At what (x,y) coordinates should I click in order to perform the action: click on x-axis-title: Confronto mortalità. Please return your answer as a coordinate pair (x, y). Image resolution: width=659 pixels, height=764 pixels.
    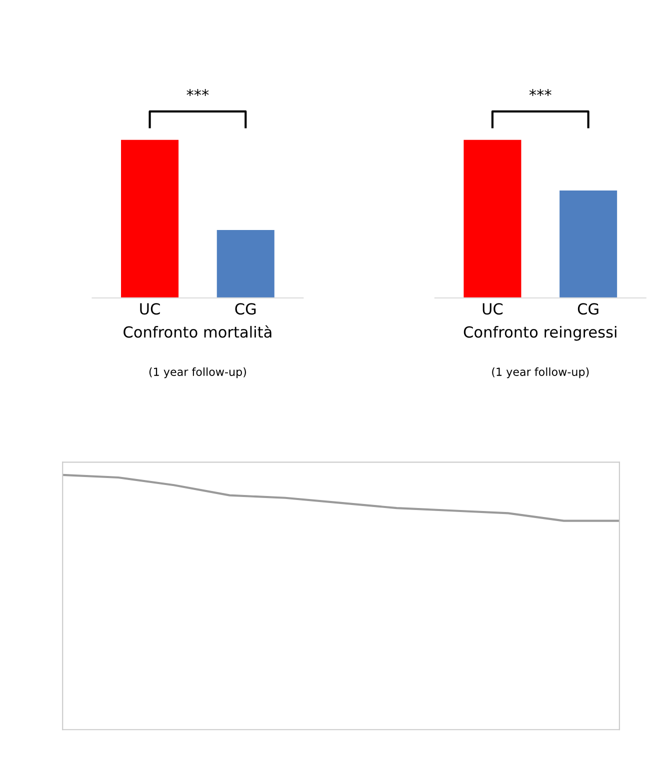
    Looking at the image, I should click on (198, 331).